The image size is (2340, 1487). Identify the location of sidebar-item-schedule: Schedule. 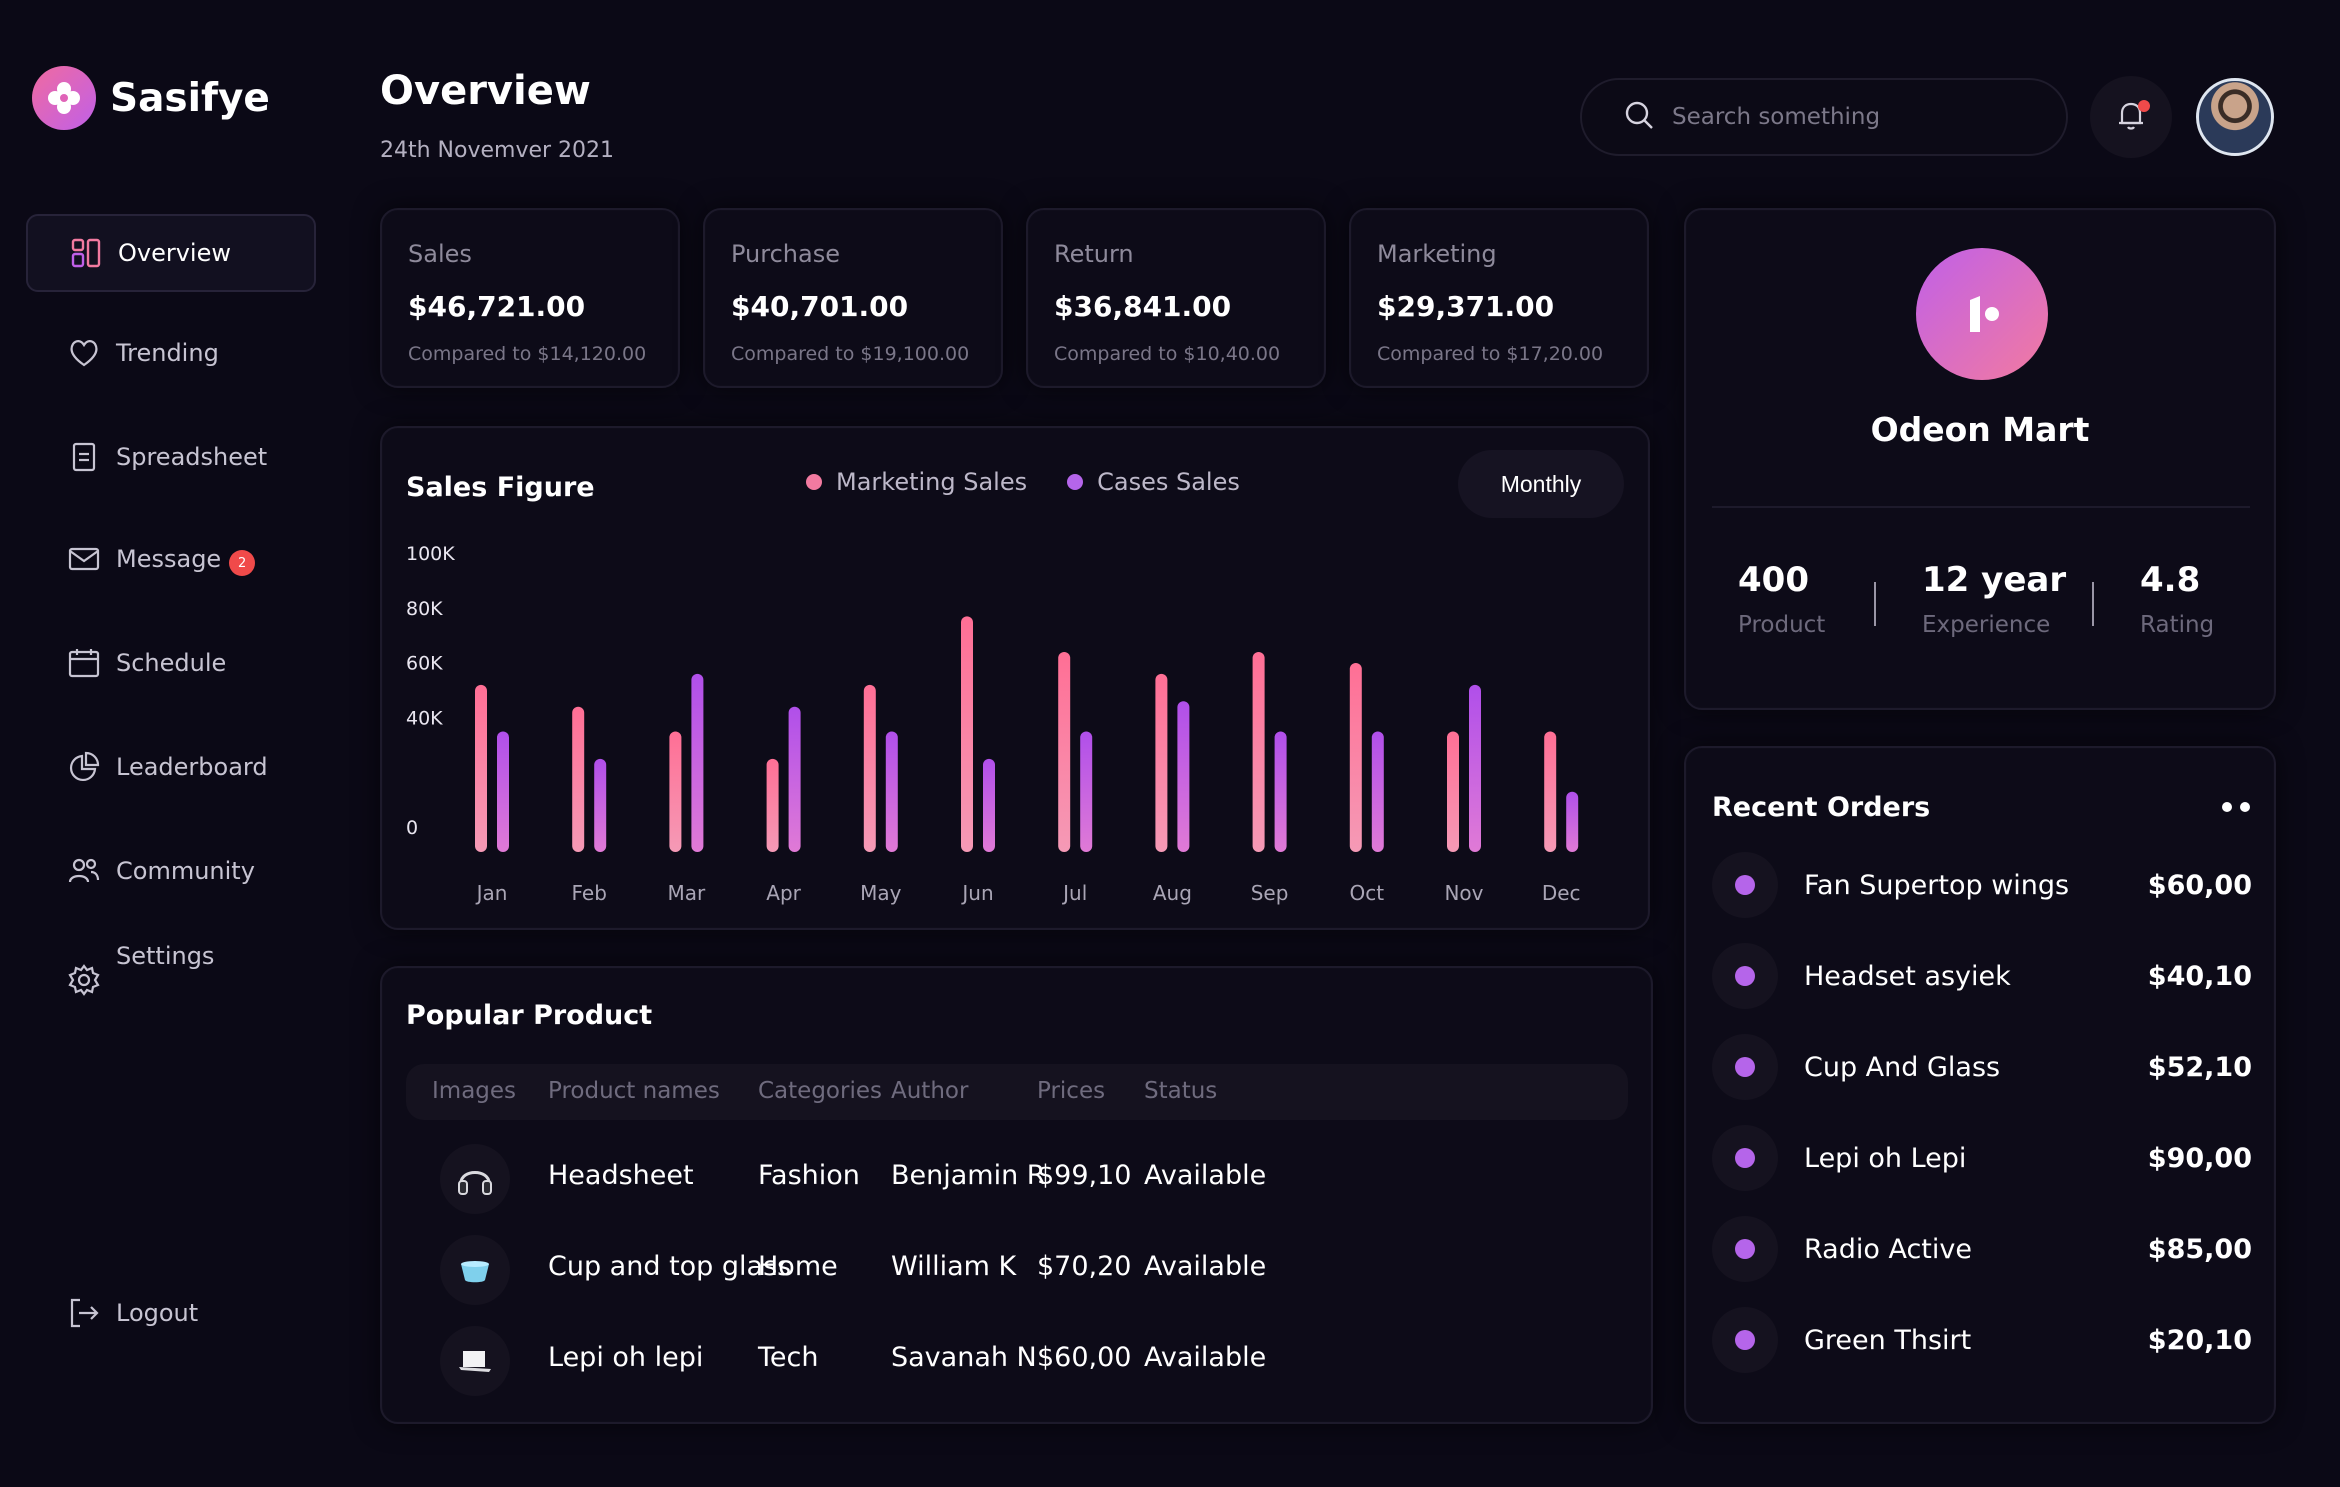
(171, 663).